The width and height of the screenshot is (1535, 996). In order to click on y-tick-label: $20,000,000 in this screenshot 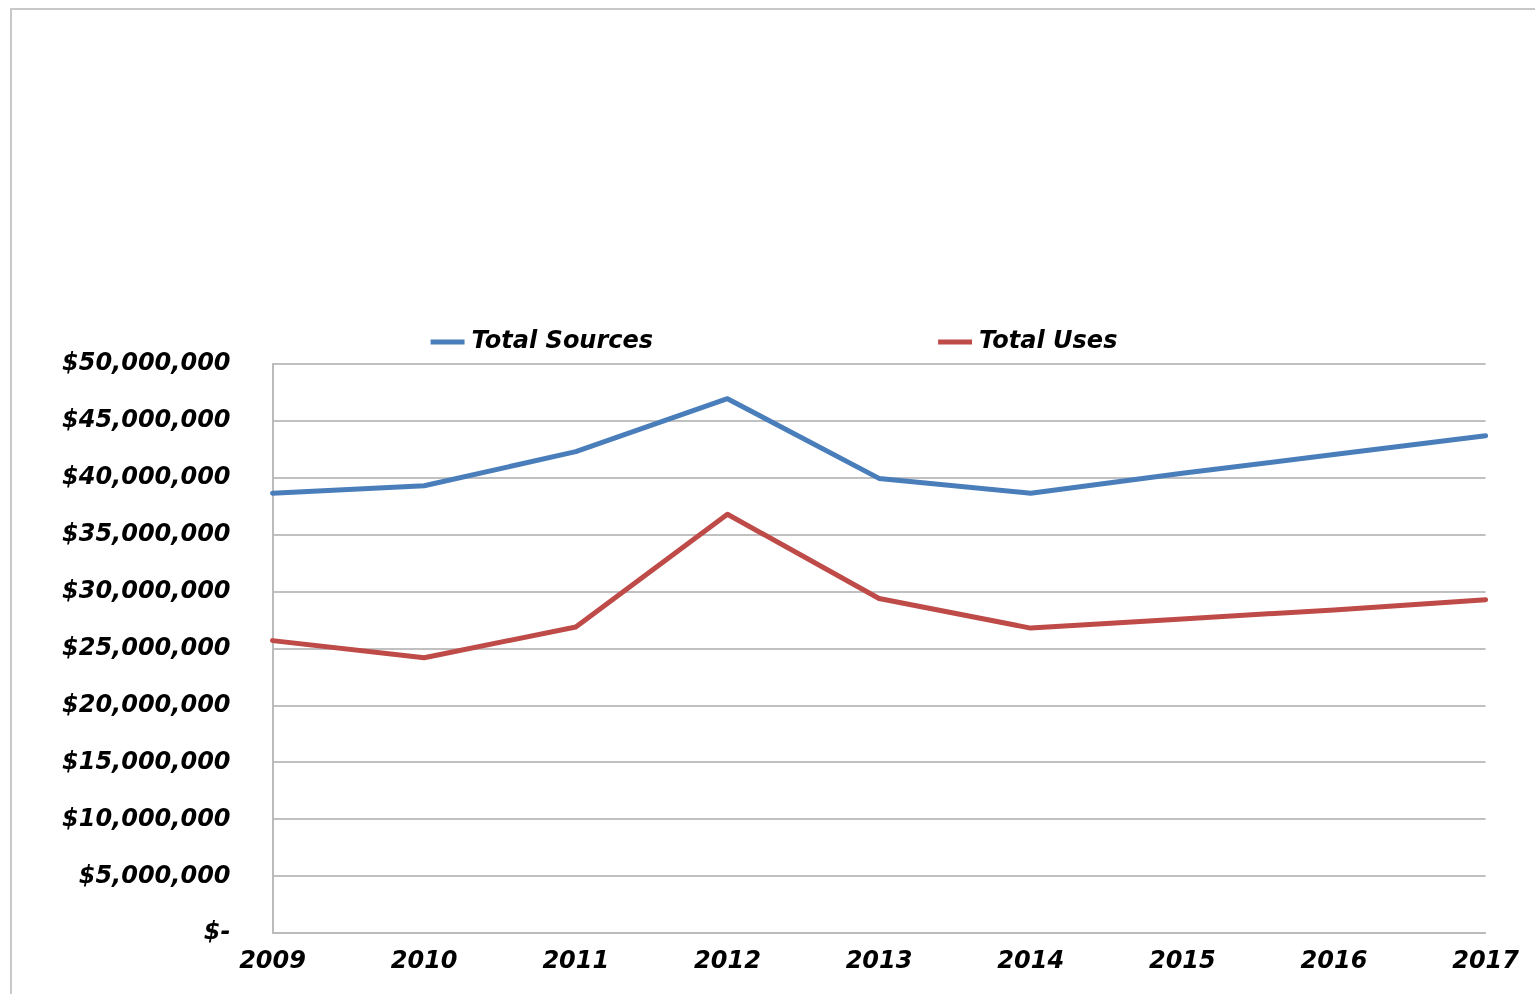, I will do `click(146, 703)`.